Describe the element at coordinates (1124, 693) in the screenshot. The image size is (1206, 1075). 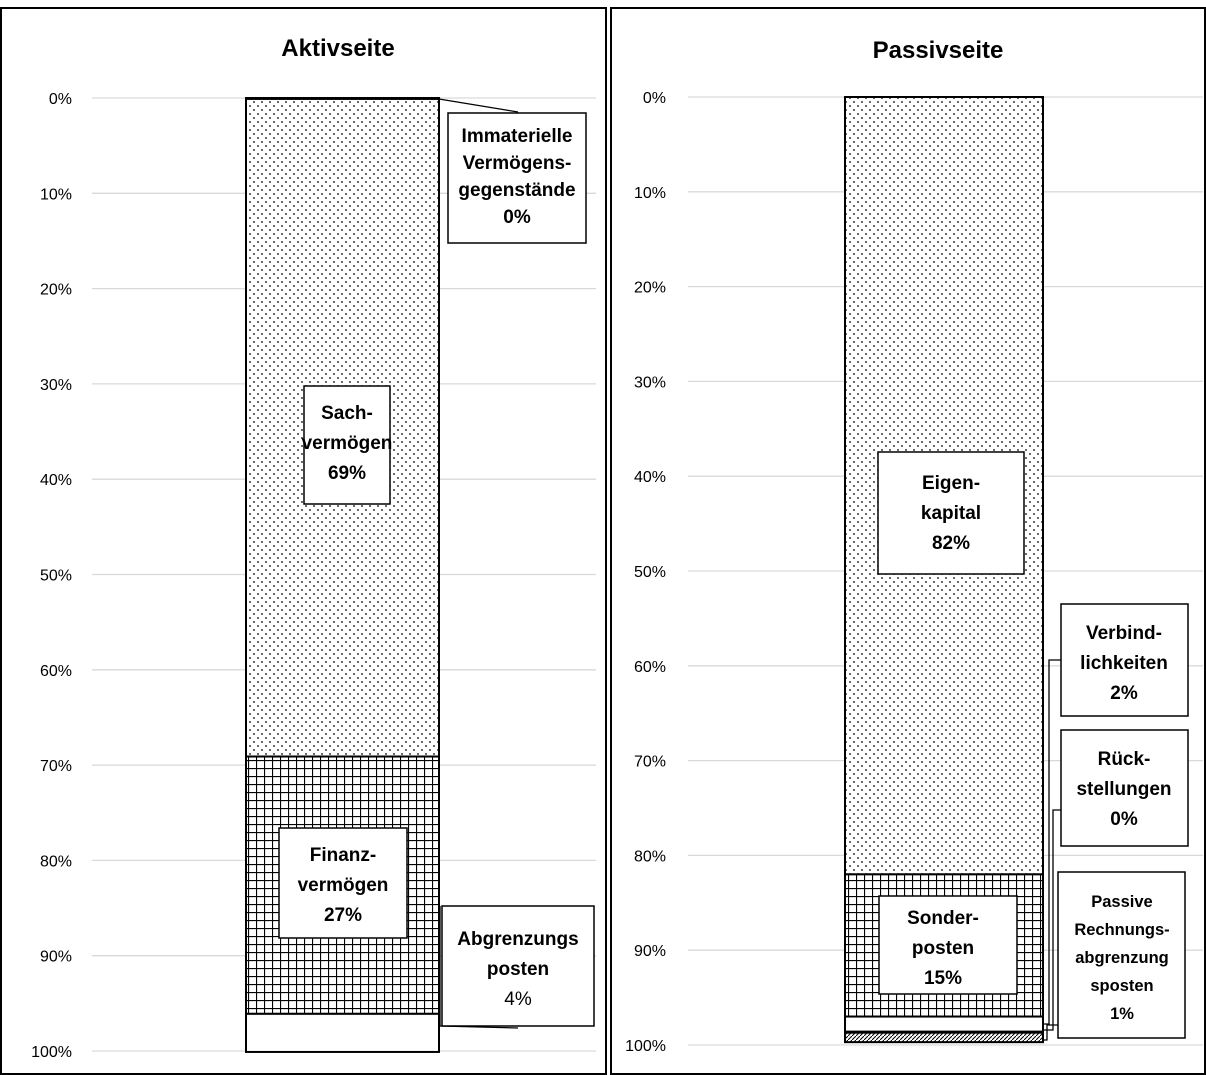
I see `data-label: 2%` at that location.